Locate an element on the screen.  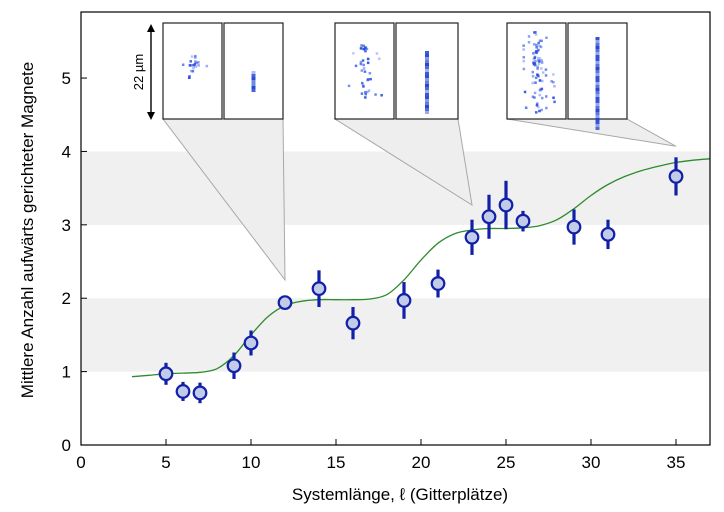
x-tick-label: 30 is located at coordinates (591, 462).